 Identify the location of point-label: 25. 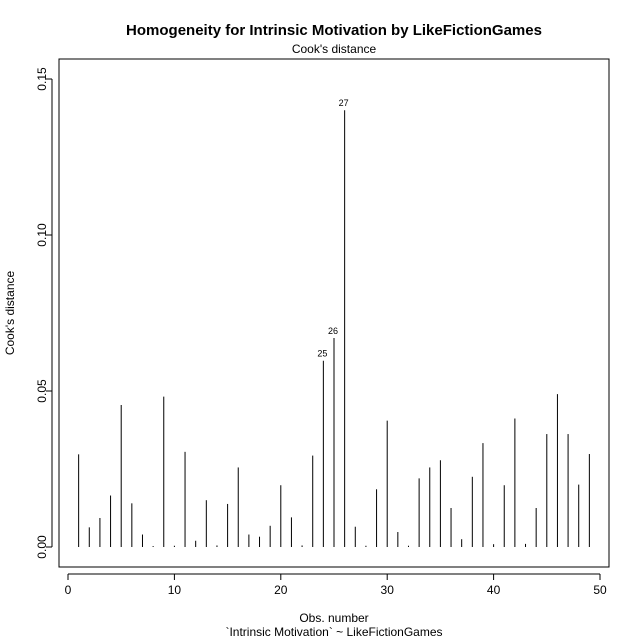
(322, 354).